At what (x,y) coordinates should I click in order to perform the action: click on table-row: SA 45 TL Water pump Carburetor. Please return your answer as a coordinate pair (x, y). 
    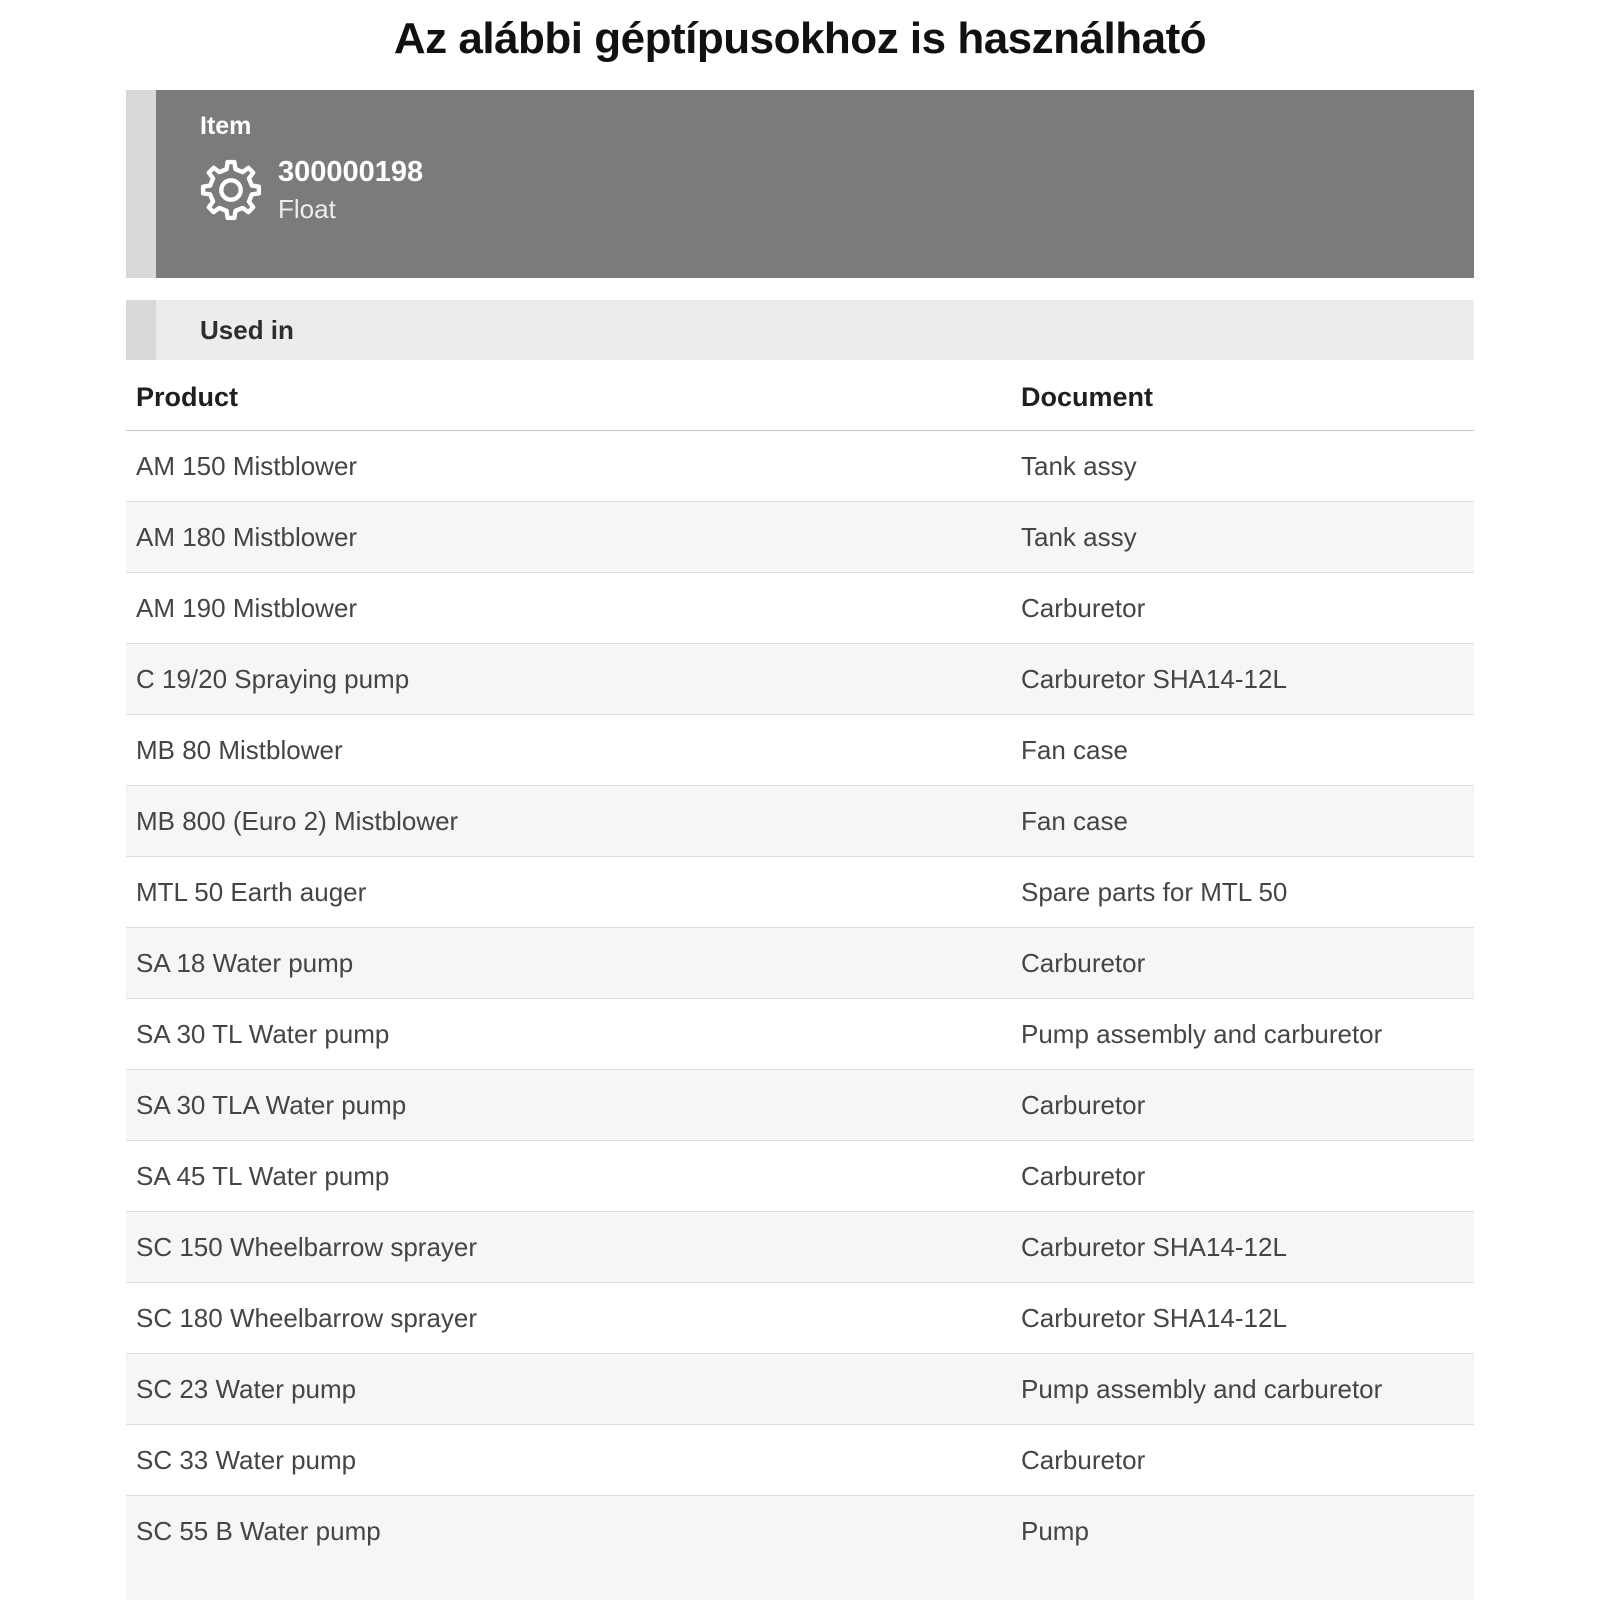
    Looking at the image, I should click on (800, 1176).